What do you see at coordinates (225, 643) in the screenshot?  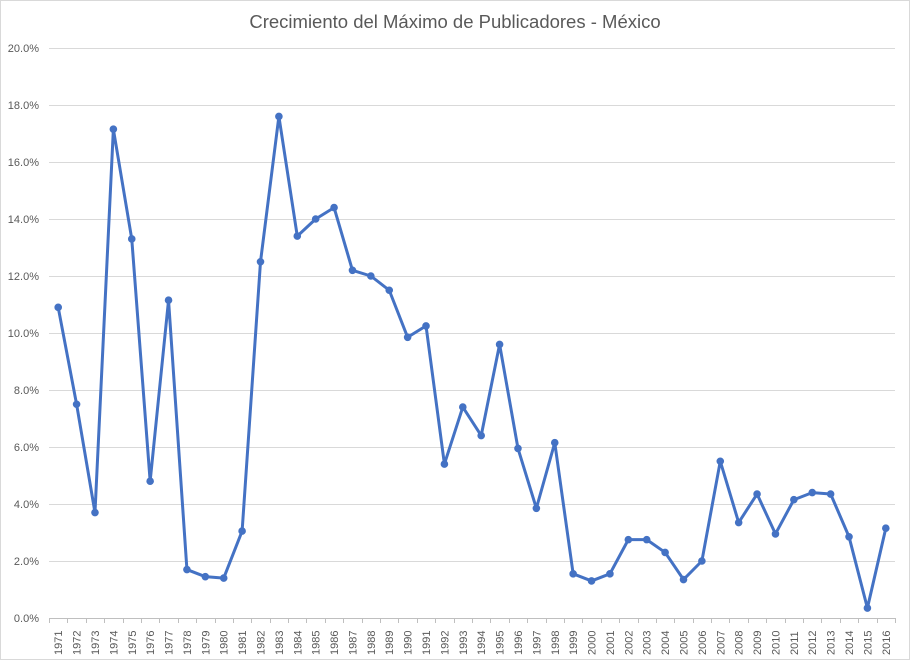 I see `x-tick-label: 1980` at bounding box center [225, 643].